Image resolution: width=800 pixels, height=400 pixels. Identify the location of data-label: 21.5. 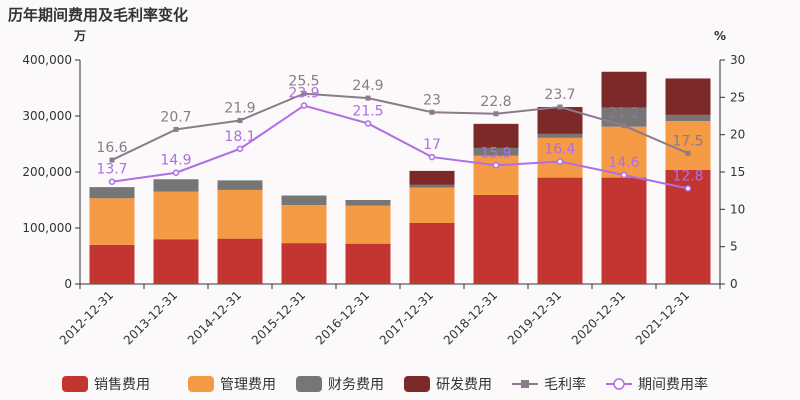
(367, 111).